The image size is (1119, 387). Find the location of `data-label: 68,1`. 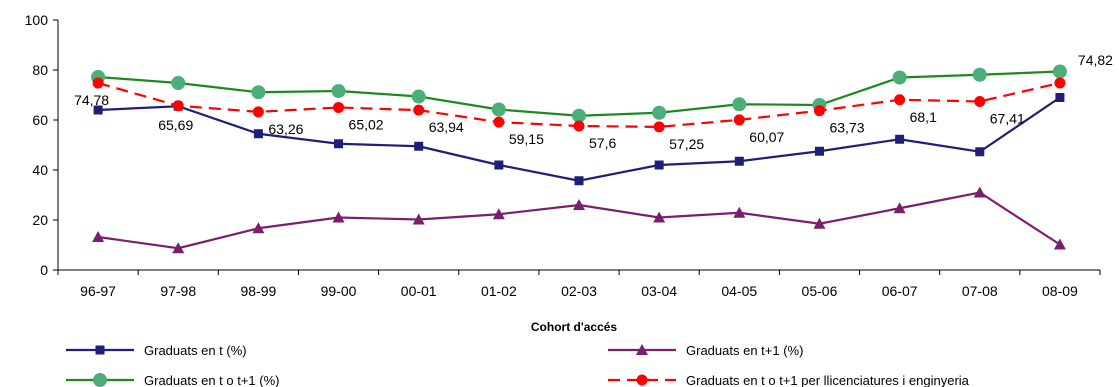

data-label: 68,1 is located at coordinates (923, 117).